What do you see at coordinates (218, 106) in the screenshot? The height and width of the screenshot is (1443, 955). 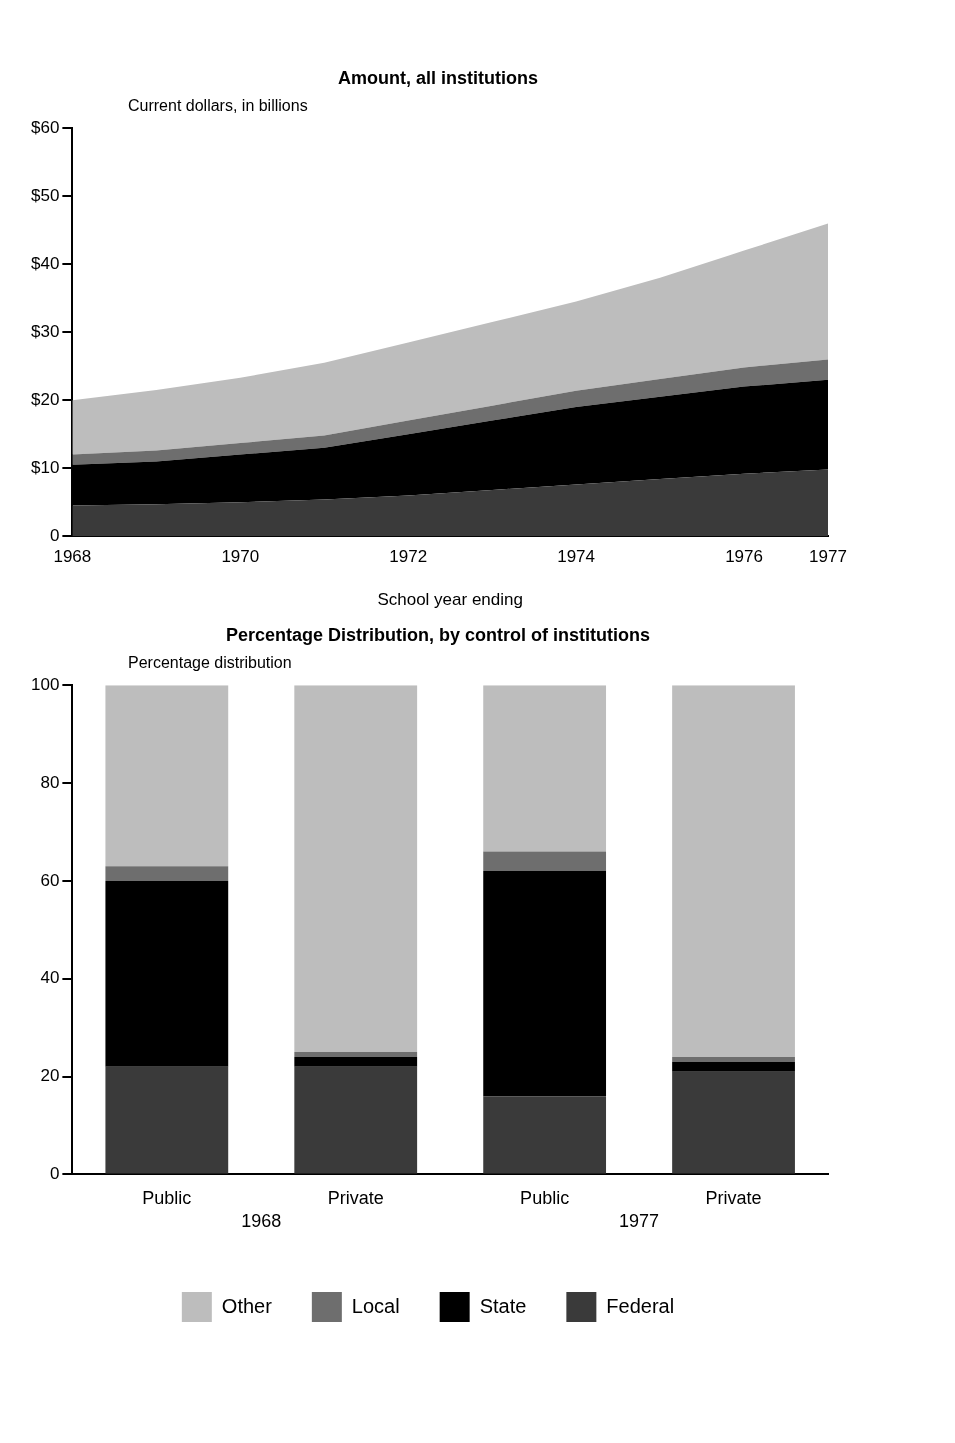 I see `y-axis-title: Current dollars, in billions` at bounding box center [218, 106].